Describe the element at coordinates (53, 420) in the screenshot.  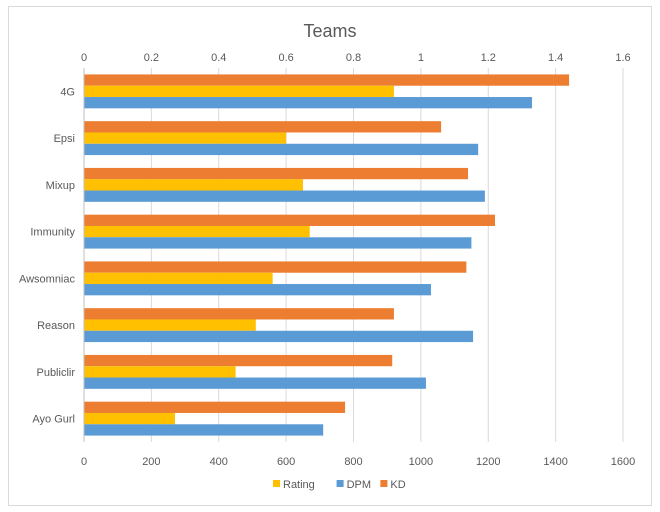
I see `category-label: Ayo Gurl` at that location.